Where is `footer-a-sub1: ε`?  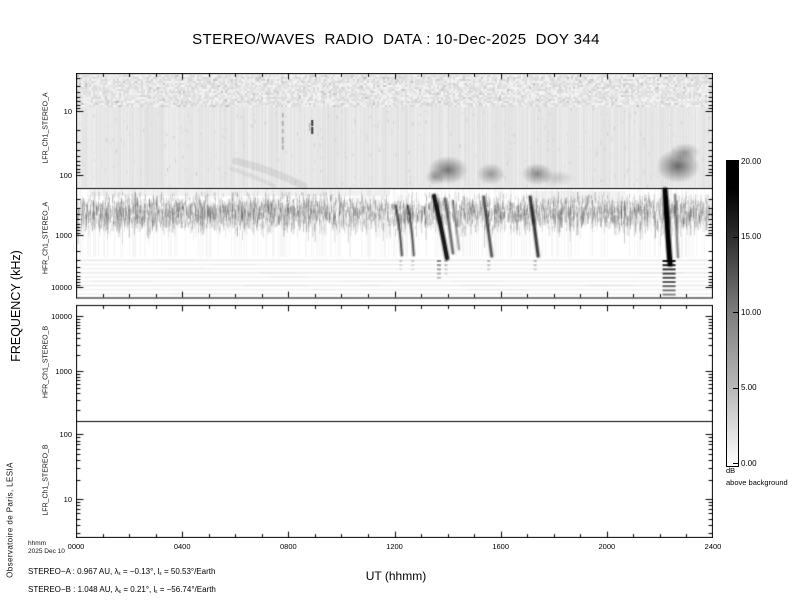 footer-a-sub1: ε is located at coordinates (119, 574).